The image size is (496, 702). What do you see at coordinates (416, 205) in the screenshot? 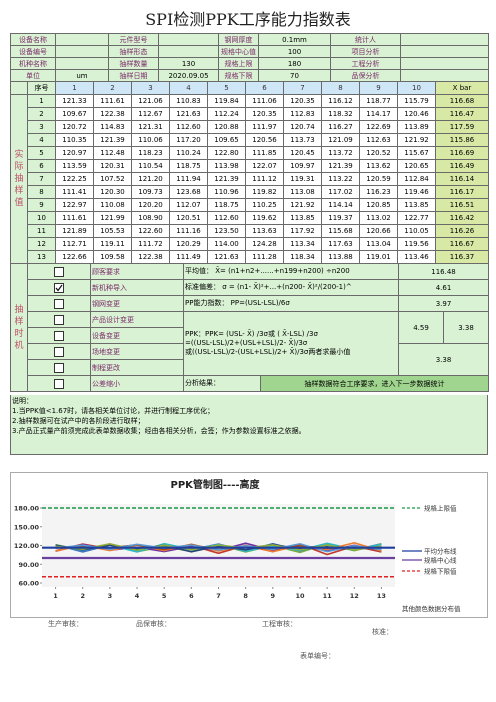
I see `sample-value: 113.85` at bounding box center [416, 205].